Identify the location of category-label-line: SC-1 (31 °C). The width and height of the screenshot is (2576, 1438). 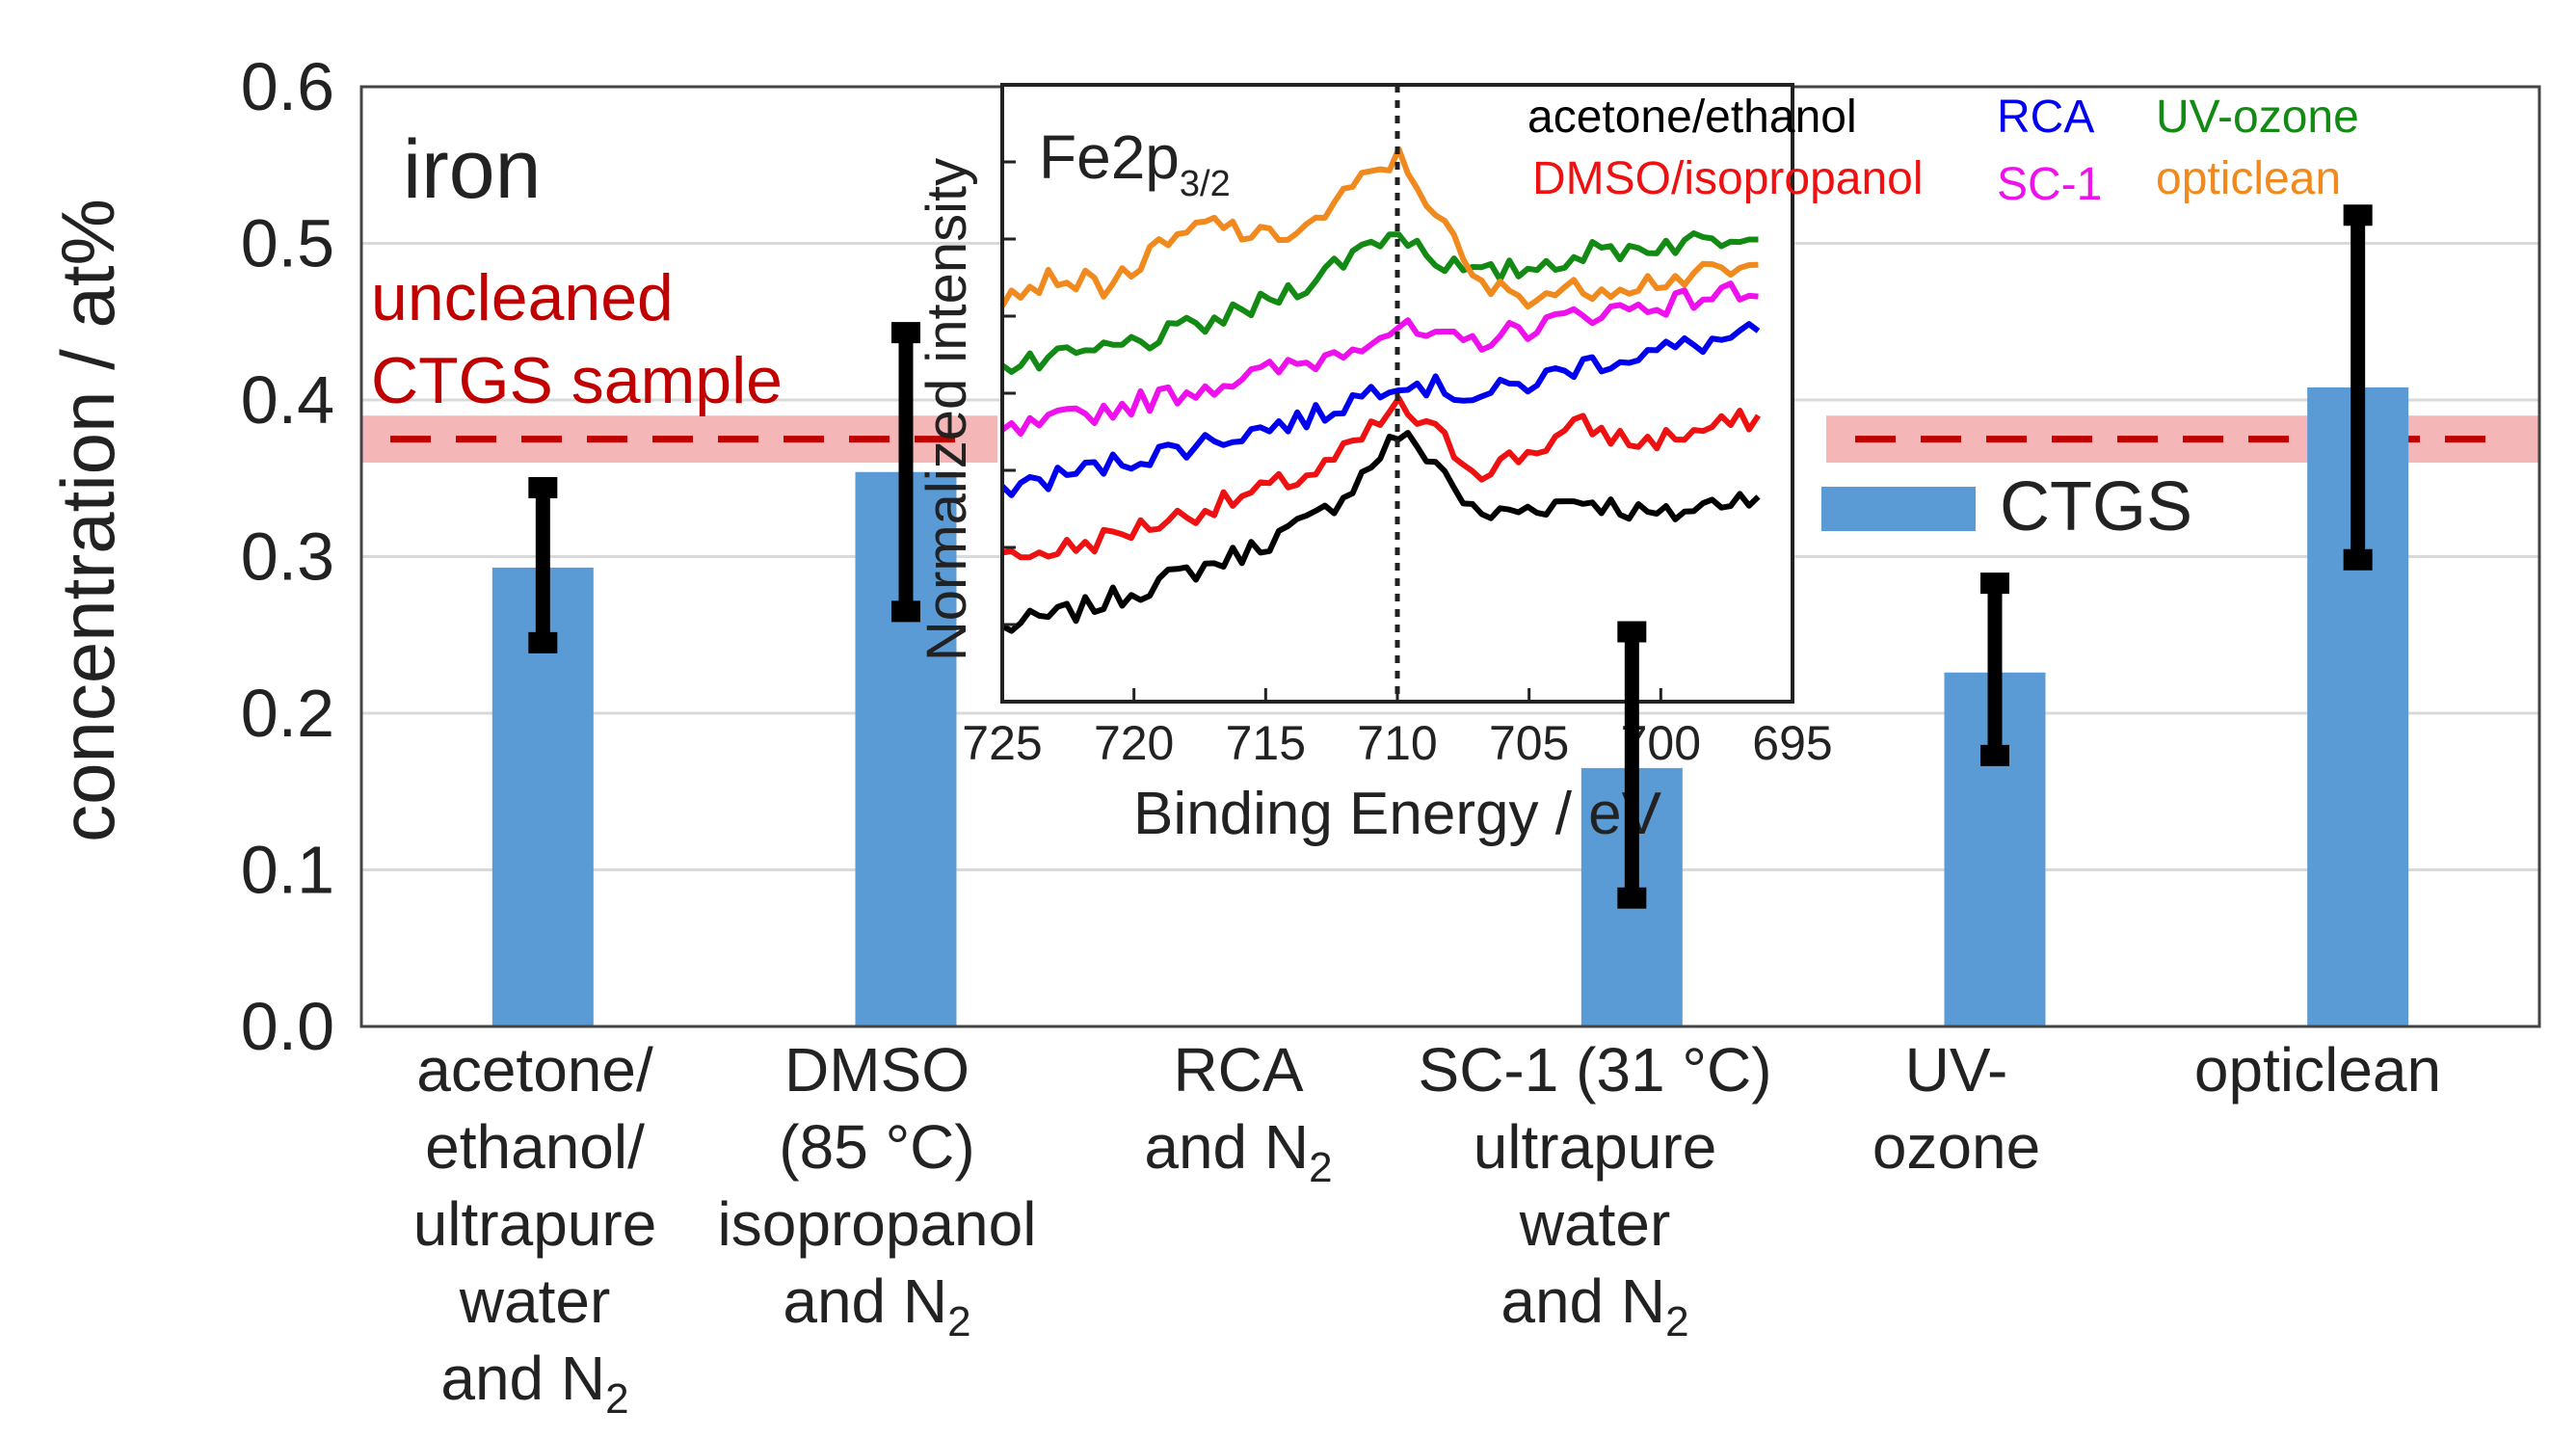
(1595, 1070).